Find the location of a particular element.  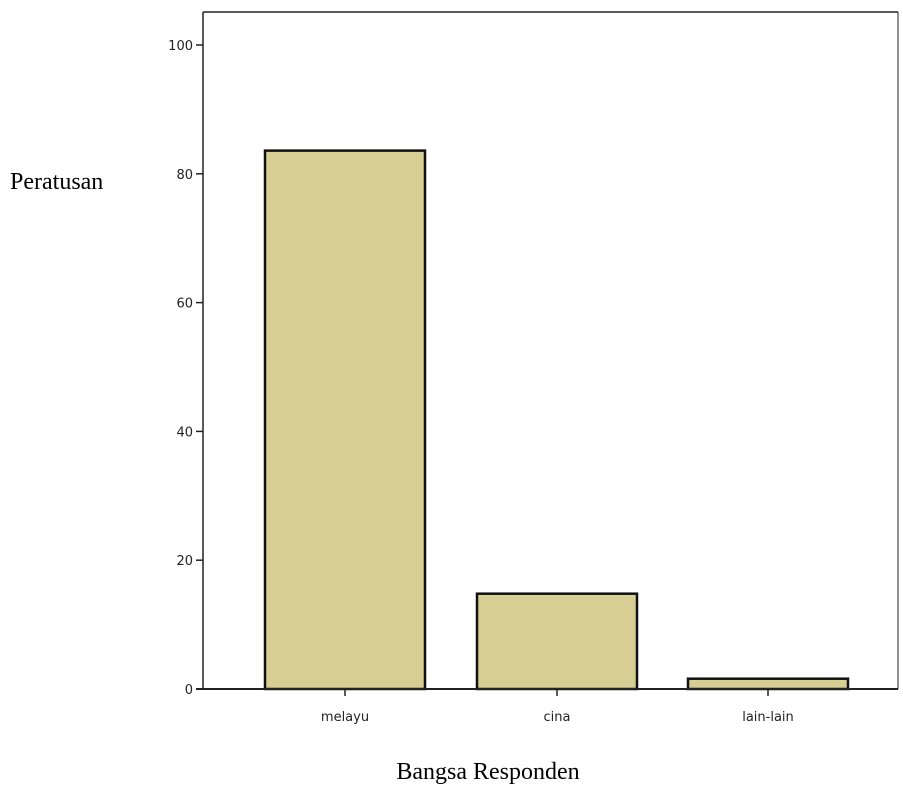

x-tick-label: lain-lain is located at coordinates (768, 717).